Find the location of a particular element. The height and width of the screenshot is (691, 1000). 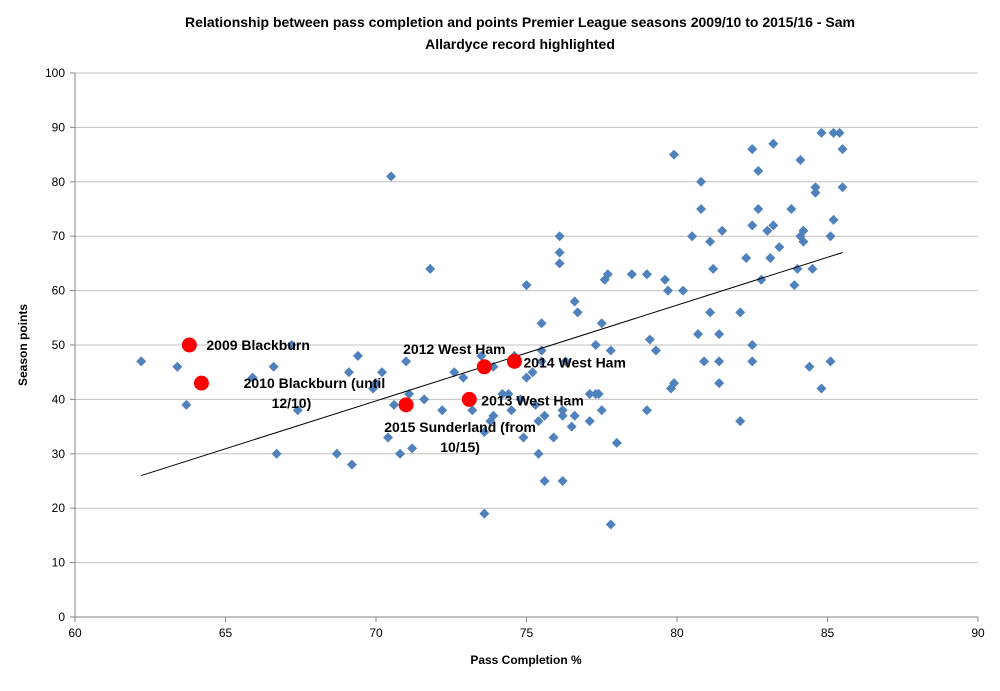

y-tick-labels: 0 10 20 30 40 50 60 70 80 90 100 is located at coordinates (55, 345).